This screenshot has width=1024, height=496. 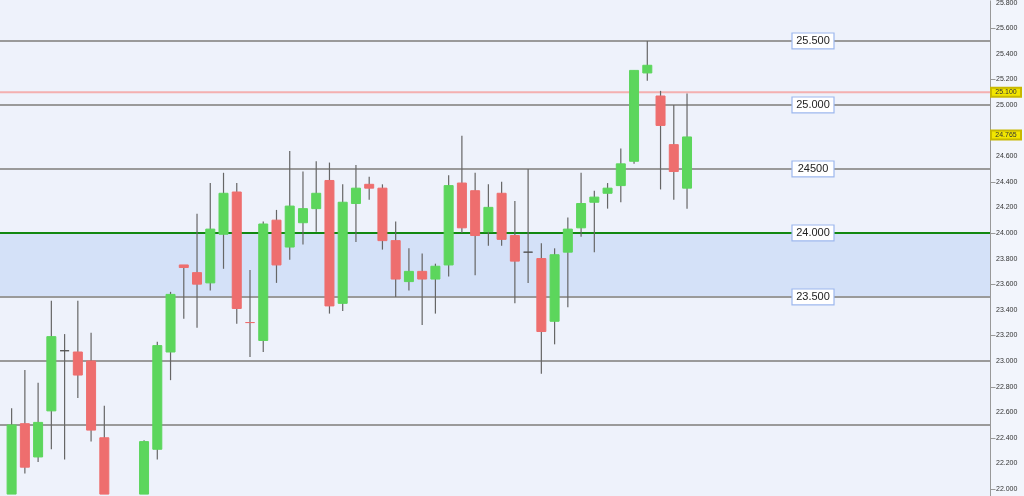 I want to click on ref-line-label: 24.000, so click(x=813, y=231).